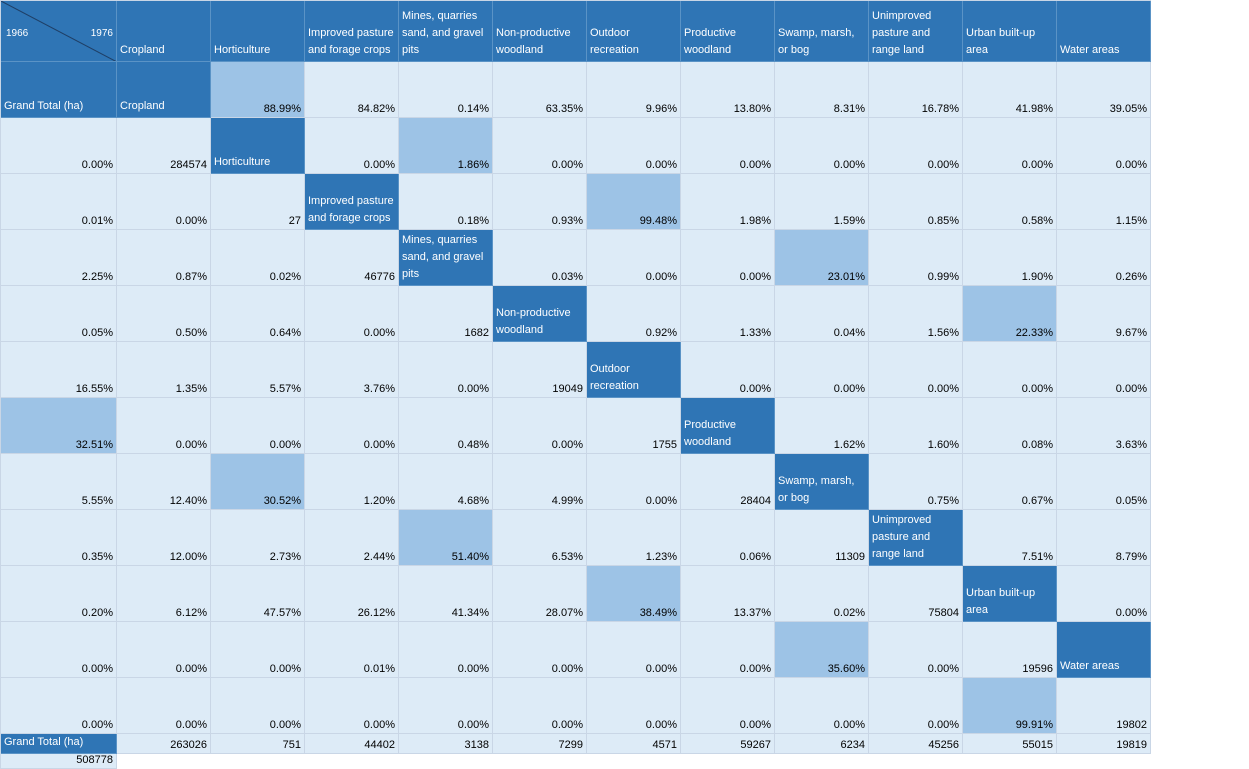 The width and height of the screenshot is (1249, 769). I want to click on row-header-label: Grand Total (ha), so click(44, 742).